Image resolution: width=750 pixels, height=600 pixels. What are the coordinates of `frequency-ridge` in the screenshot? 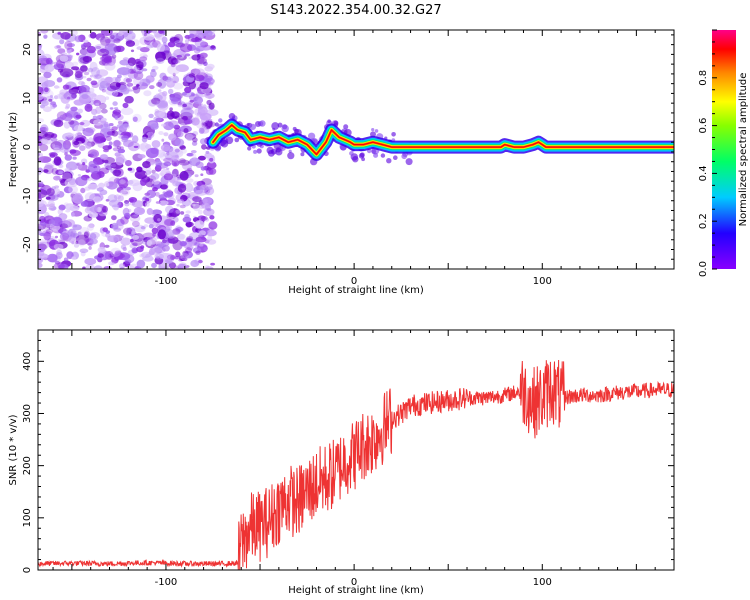 It's located at (440, 139).